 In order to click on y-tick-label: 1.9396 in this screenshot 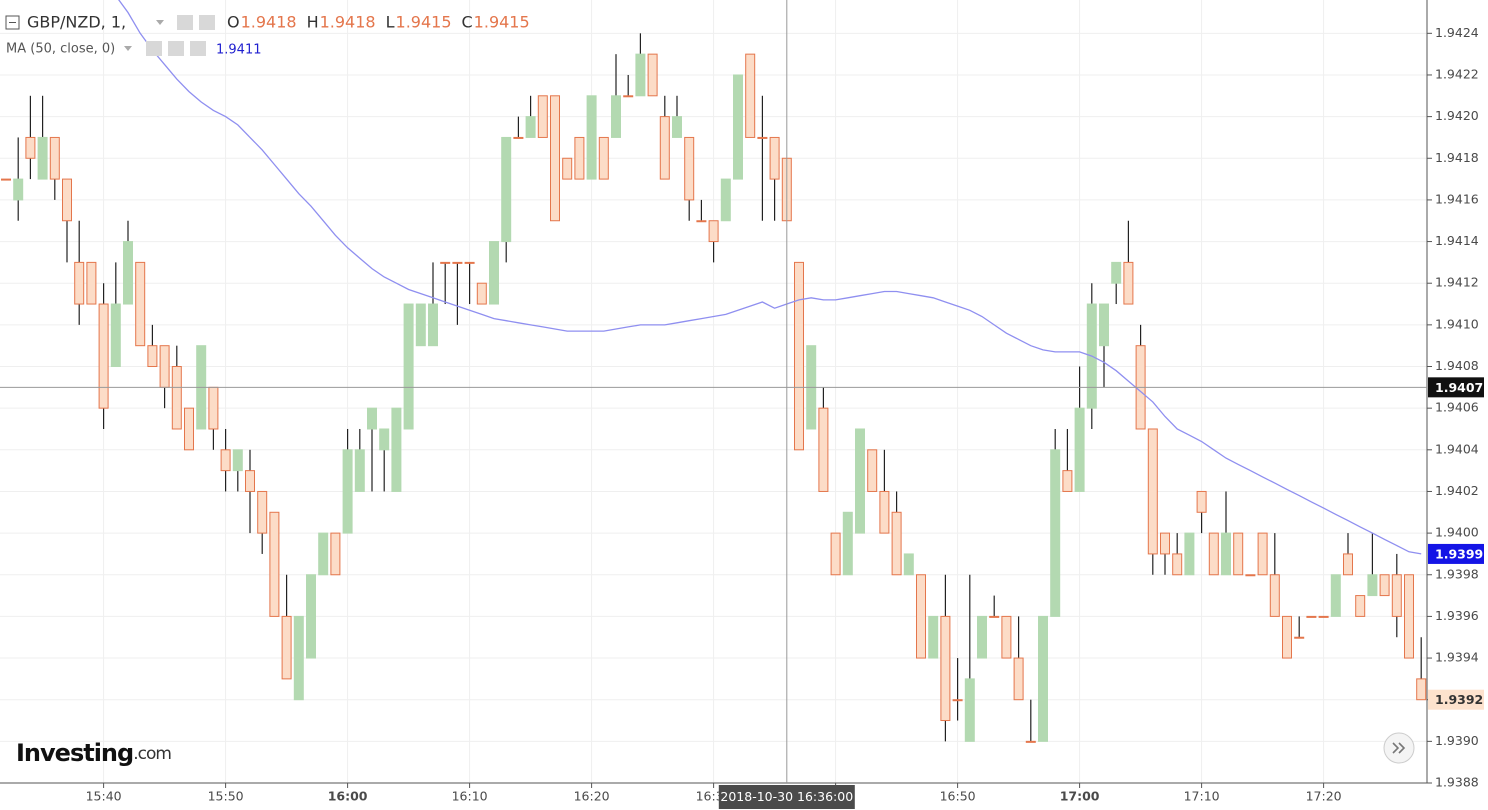, I will do `click(1457, 615)`.